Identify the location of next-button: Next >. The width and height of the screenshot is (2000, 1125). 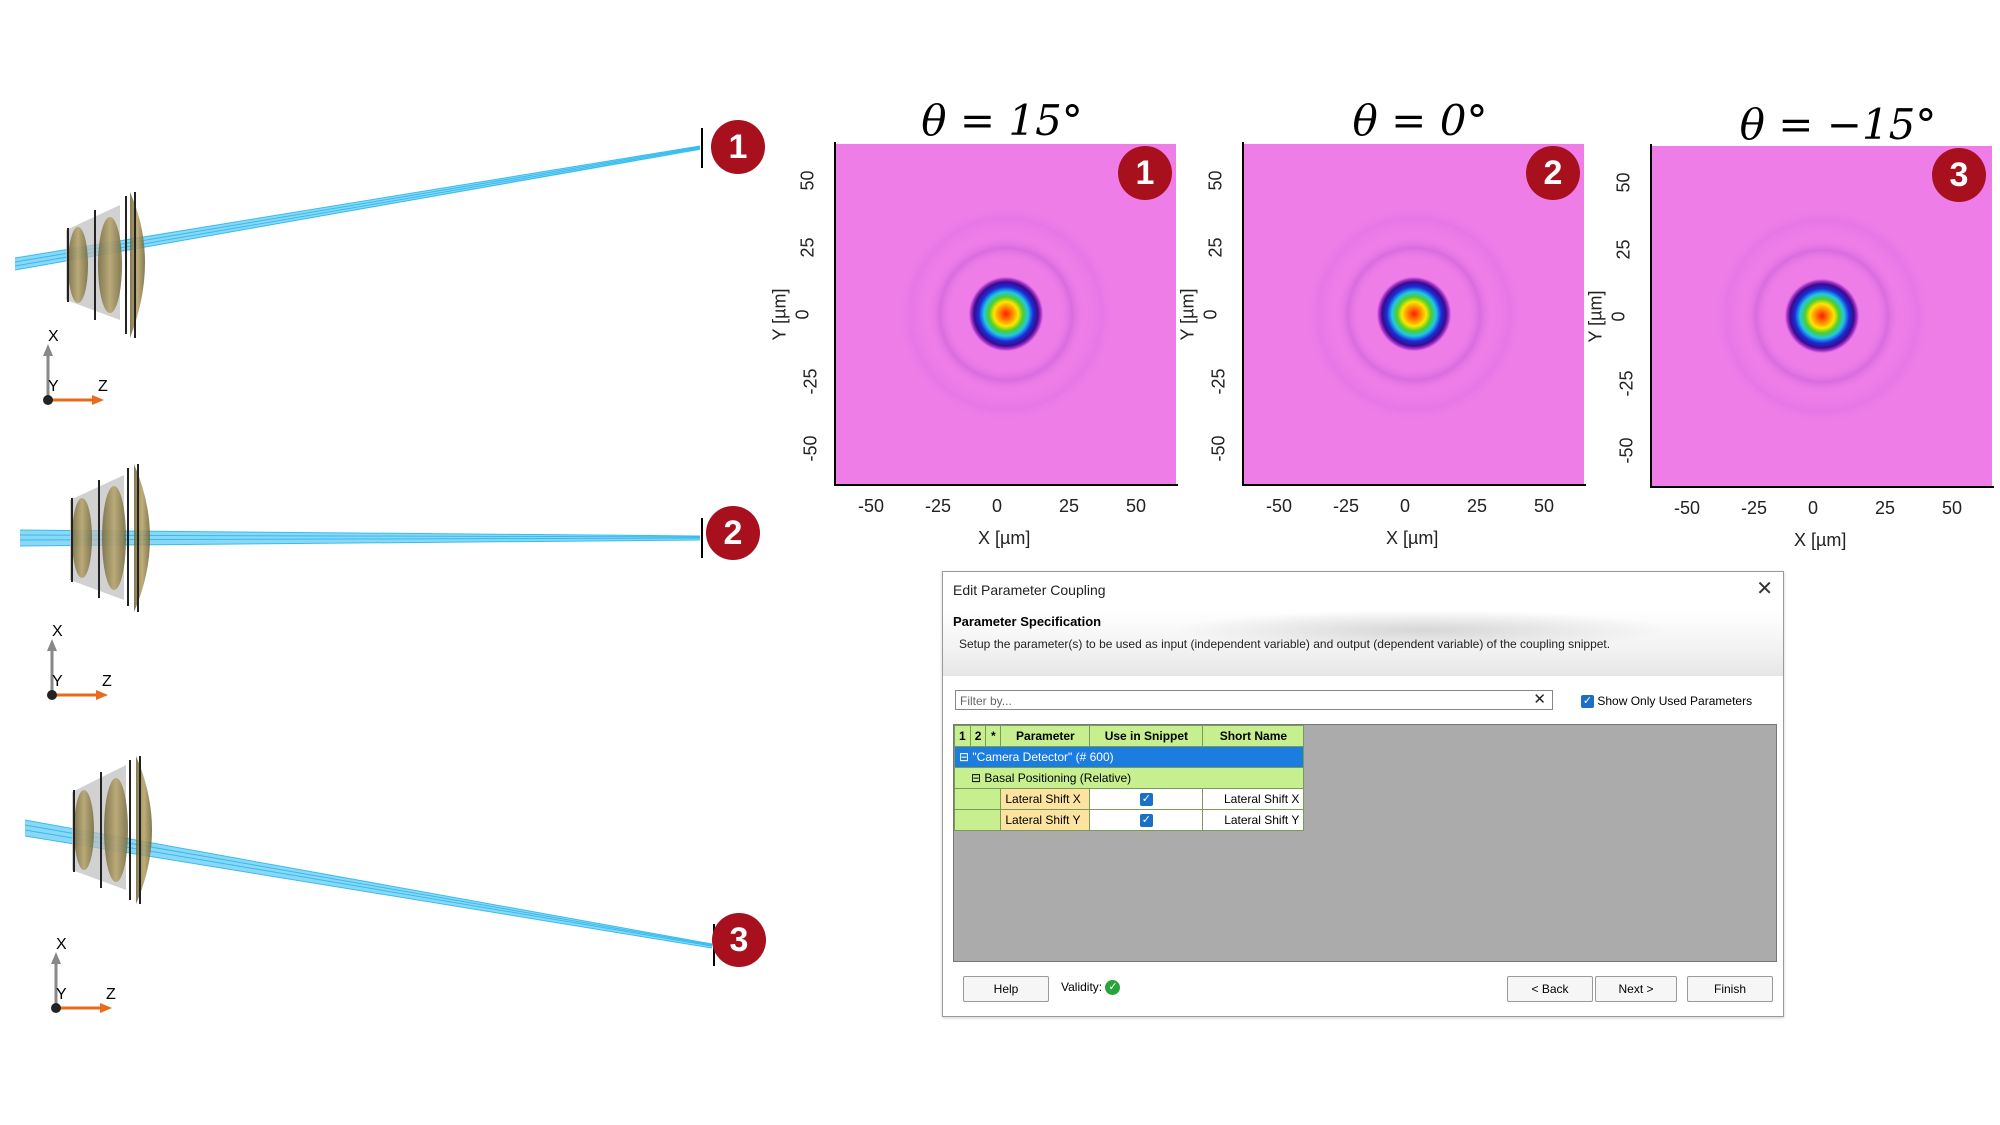
(1636, 989).